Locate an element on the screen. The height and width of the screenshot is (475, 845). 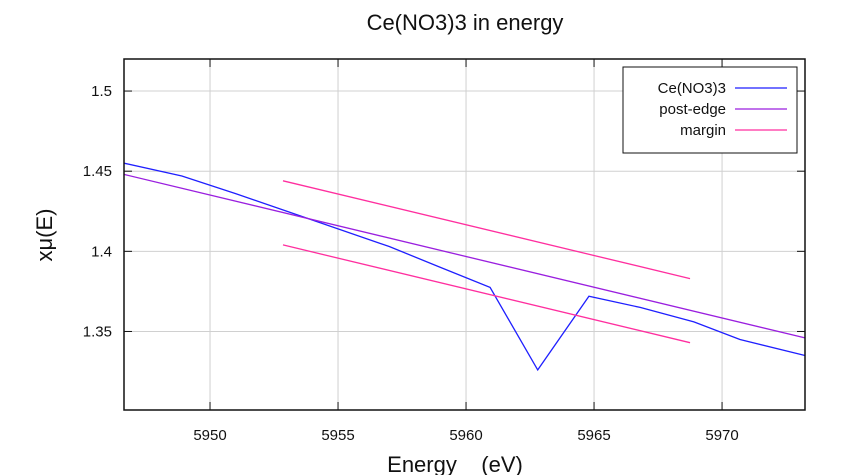
x-tick-label: 5955 is located at coordinates (337, 435).